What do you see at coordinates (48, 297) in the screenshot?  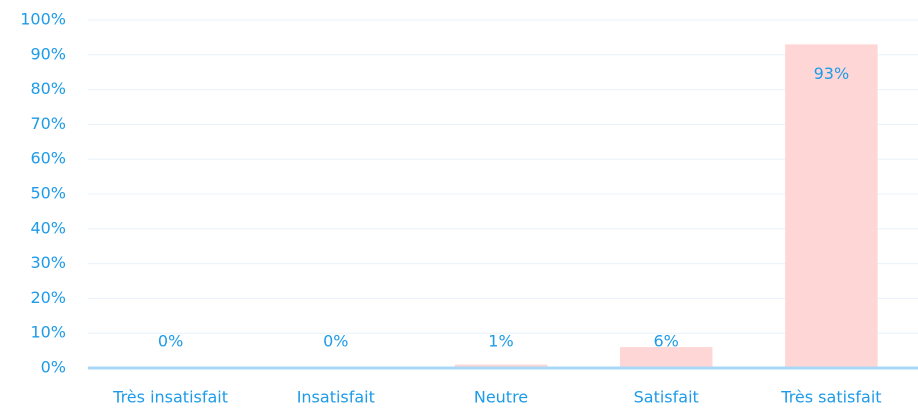 I see `y-tick-label: 20%` at bounding box center [48, 297].